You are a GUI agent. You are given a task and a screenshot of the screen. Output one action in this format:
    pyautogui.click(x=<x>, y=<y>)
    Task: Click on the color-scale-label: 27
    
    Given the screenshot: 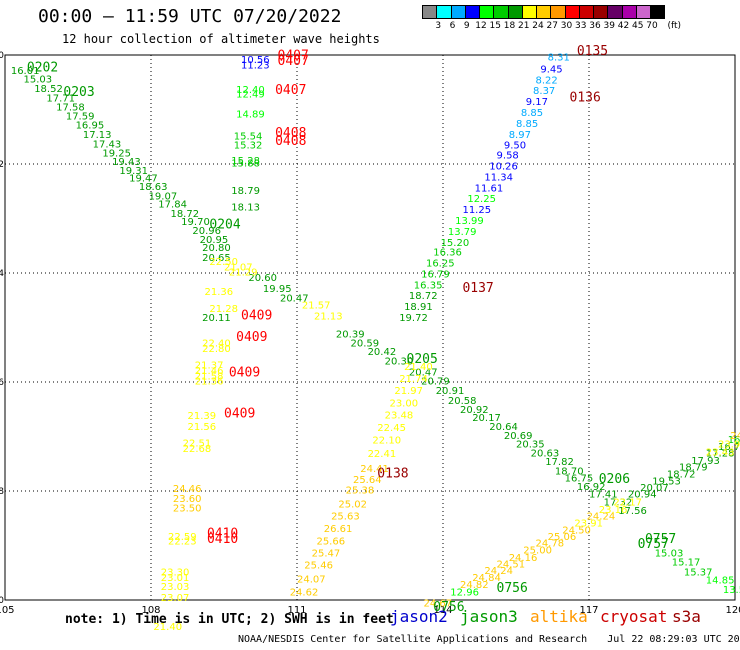 What is the action you would take?
    pyautogui.click(x=552, y=26)
    